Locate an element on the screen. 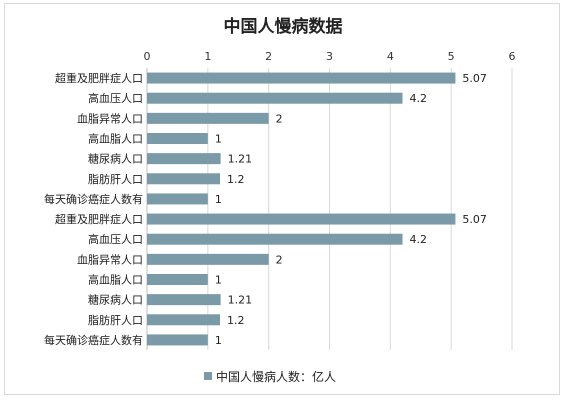  x-axis-ticks: 0 1 2 3 4 5 6 is located at coordinates (330, 56).